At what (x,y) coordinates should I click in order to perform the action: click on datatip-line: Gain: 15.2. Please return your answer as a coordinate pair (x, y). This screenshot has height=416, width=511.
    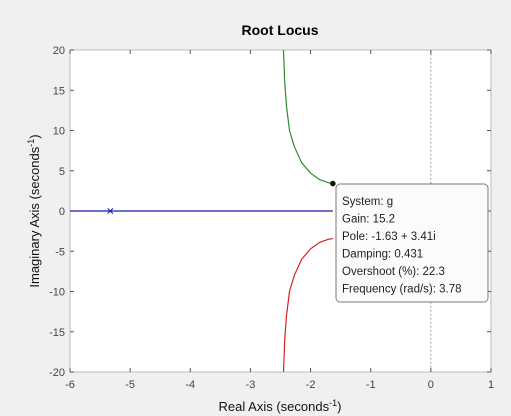
    Looking at the image, I should click on (368, 220).